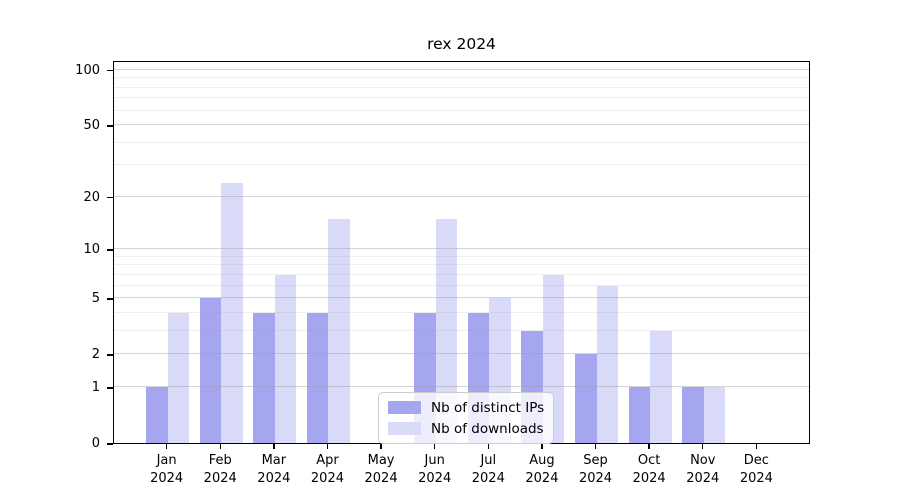  Describe the element at coordinates (703, 469) in the screenshot. I see `x-tick-label-nov: Nov 2024` at that location.